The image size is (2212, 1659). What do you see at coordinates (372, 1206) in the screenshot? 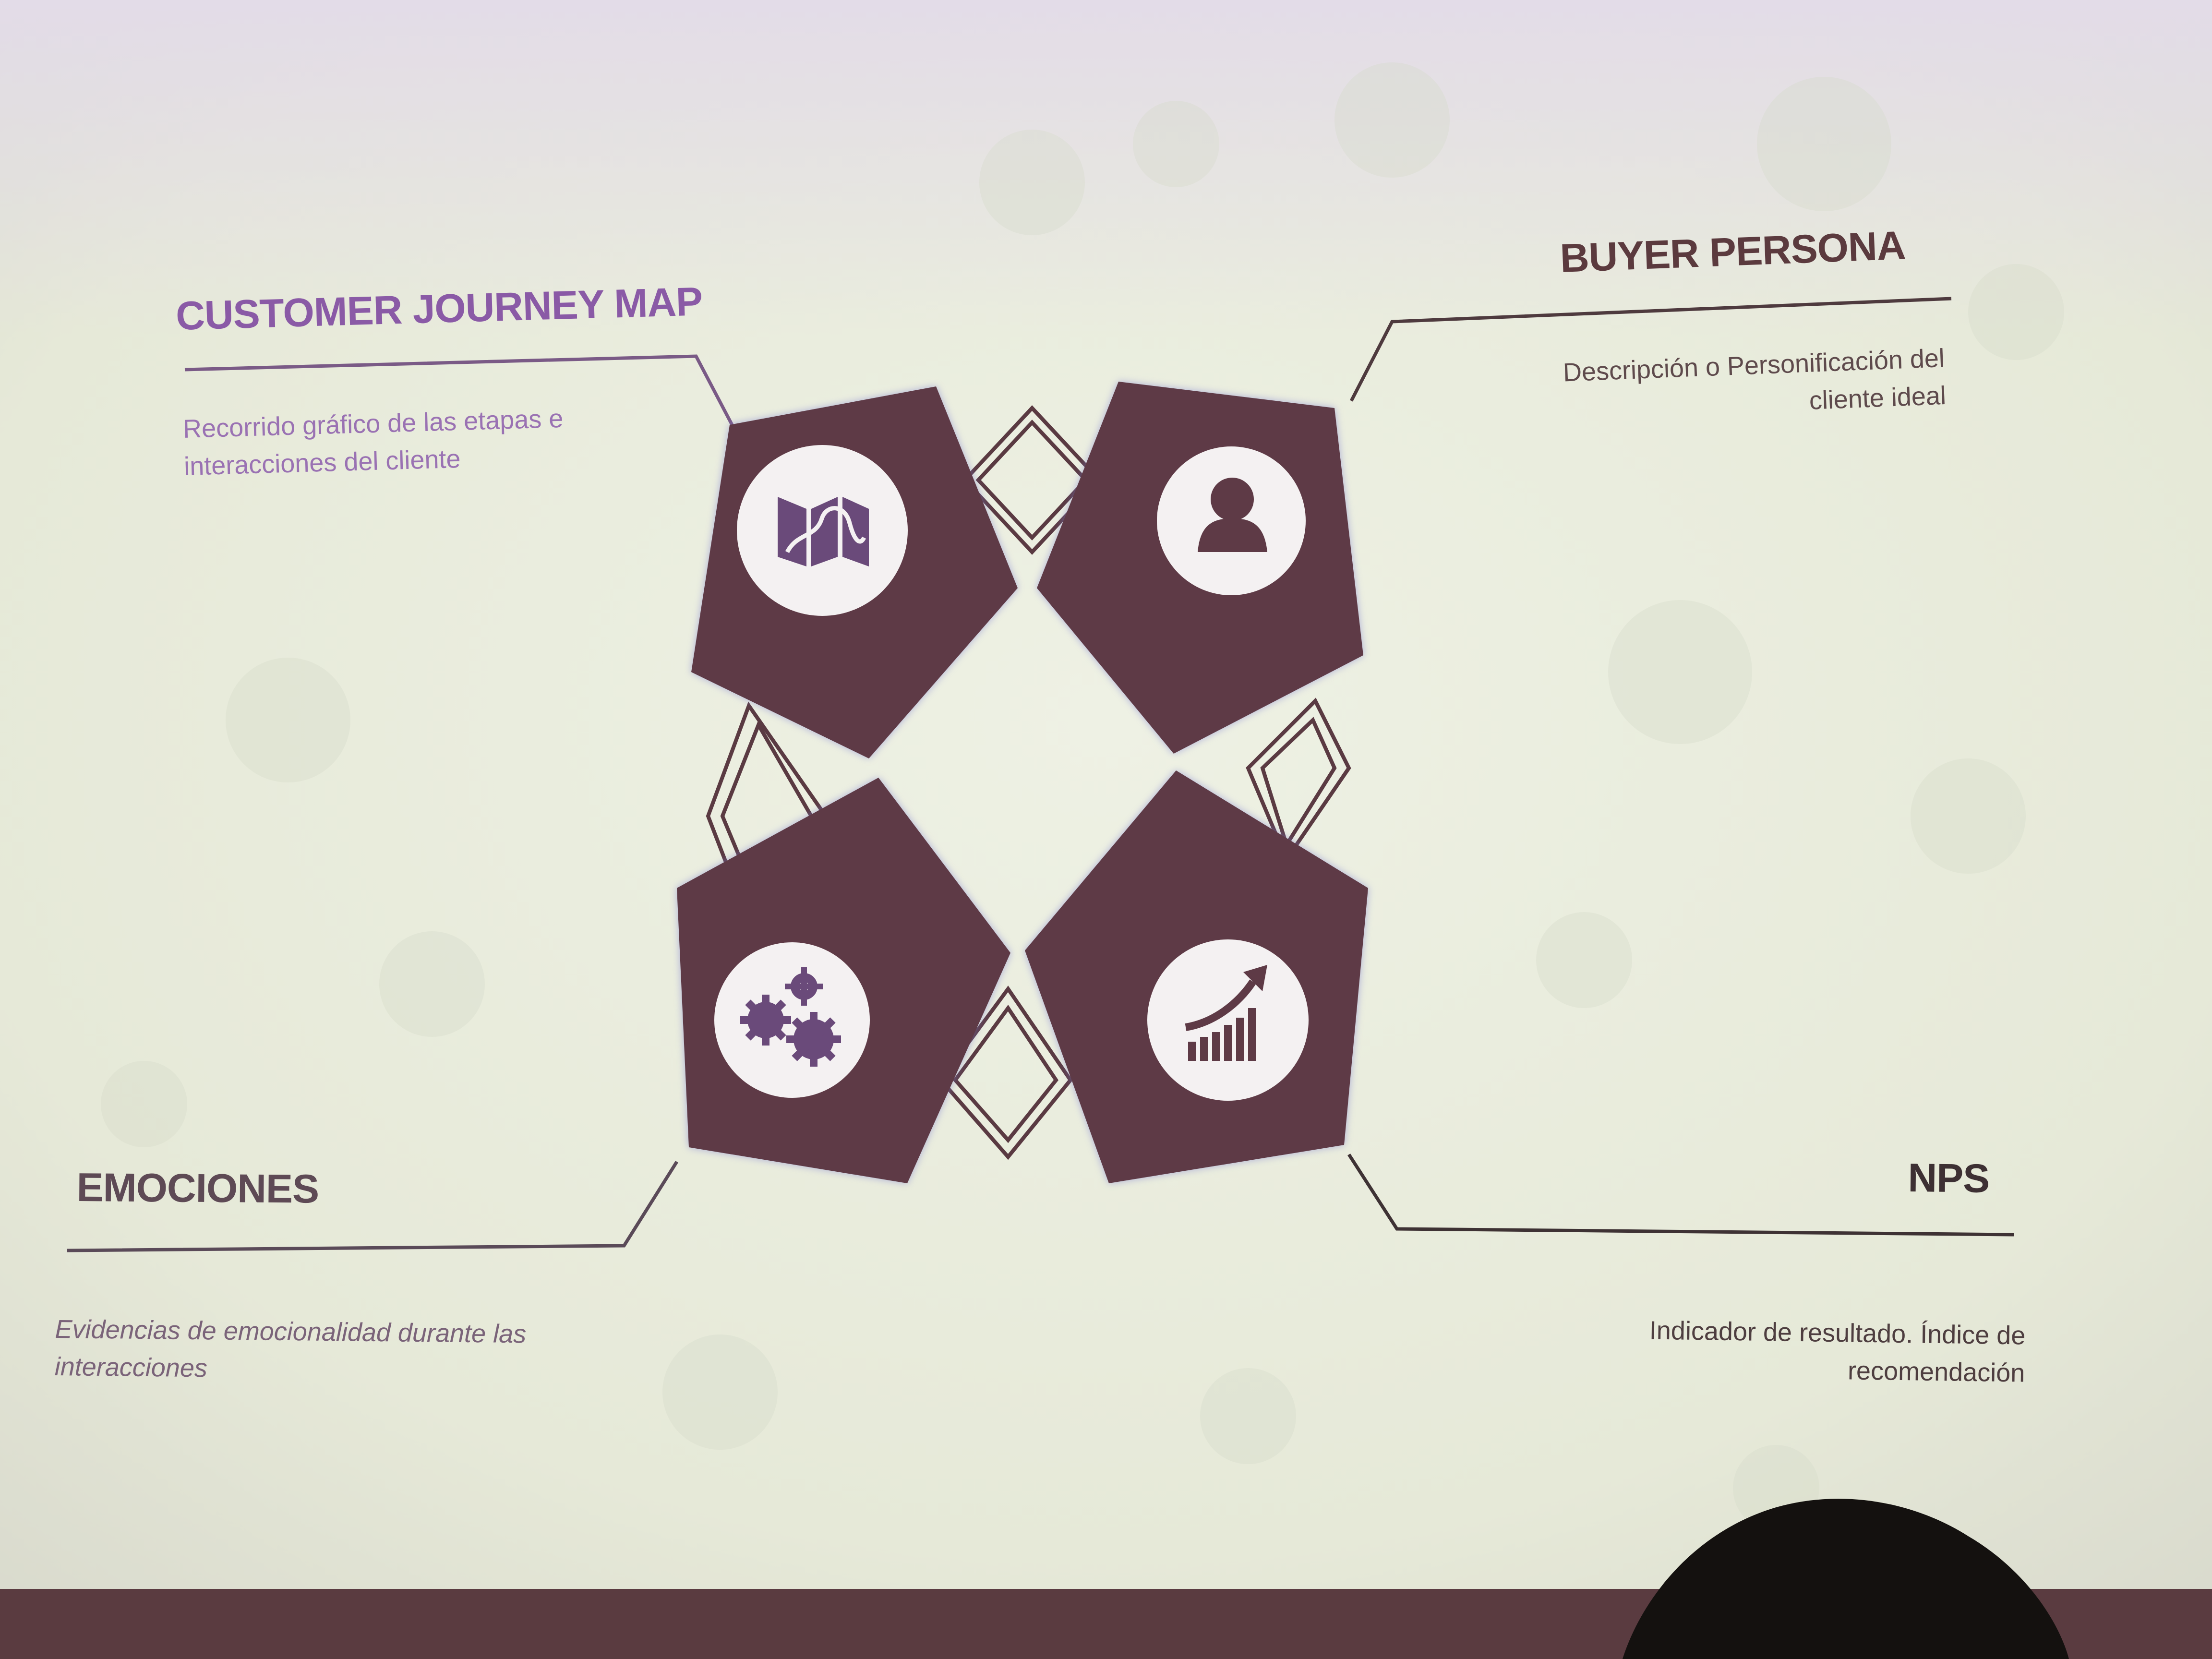
I see `emo-connector-line` at bounding box center [372, 1206].